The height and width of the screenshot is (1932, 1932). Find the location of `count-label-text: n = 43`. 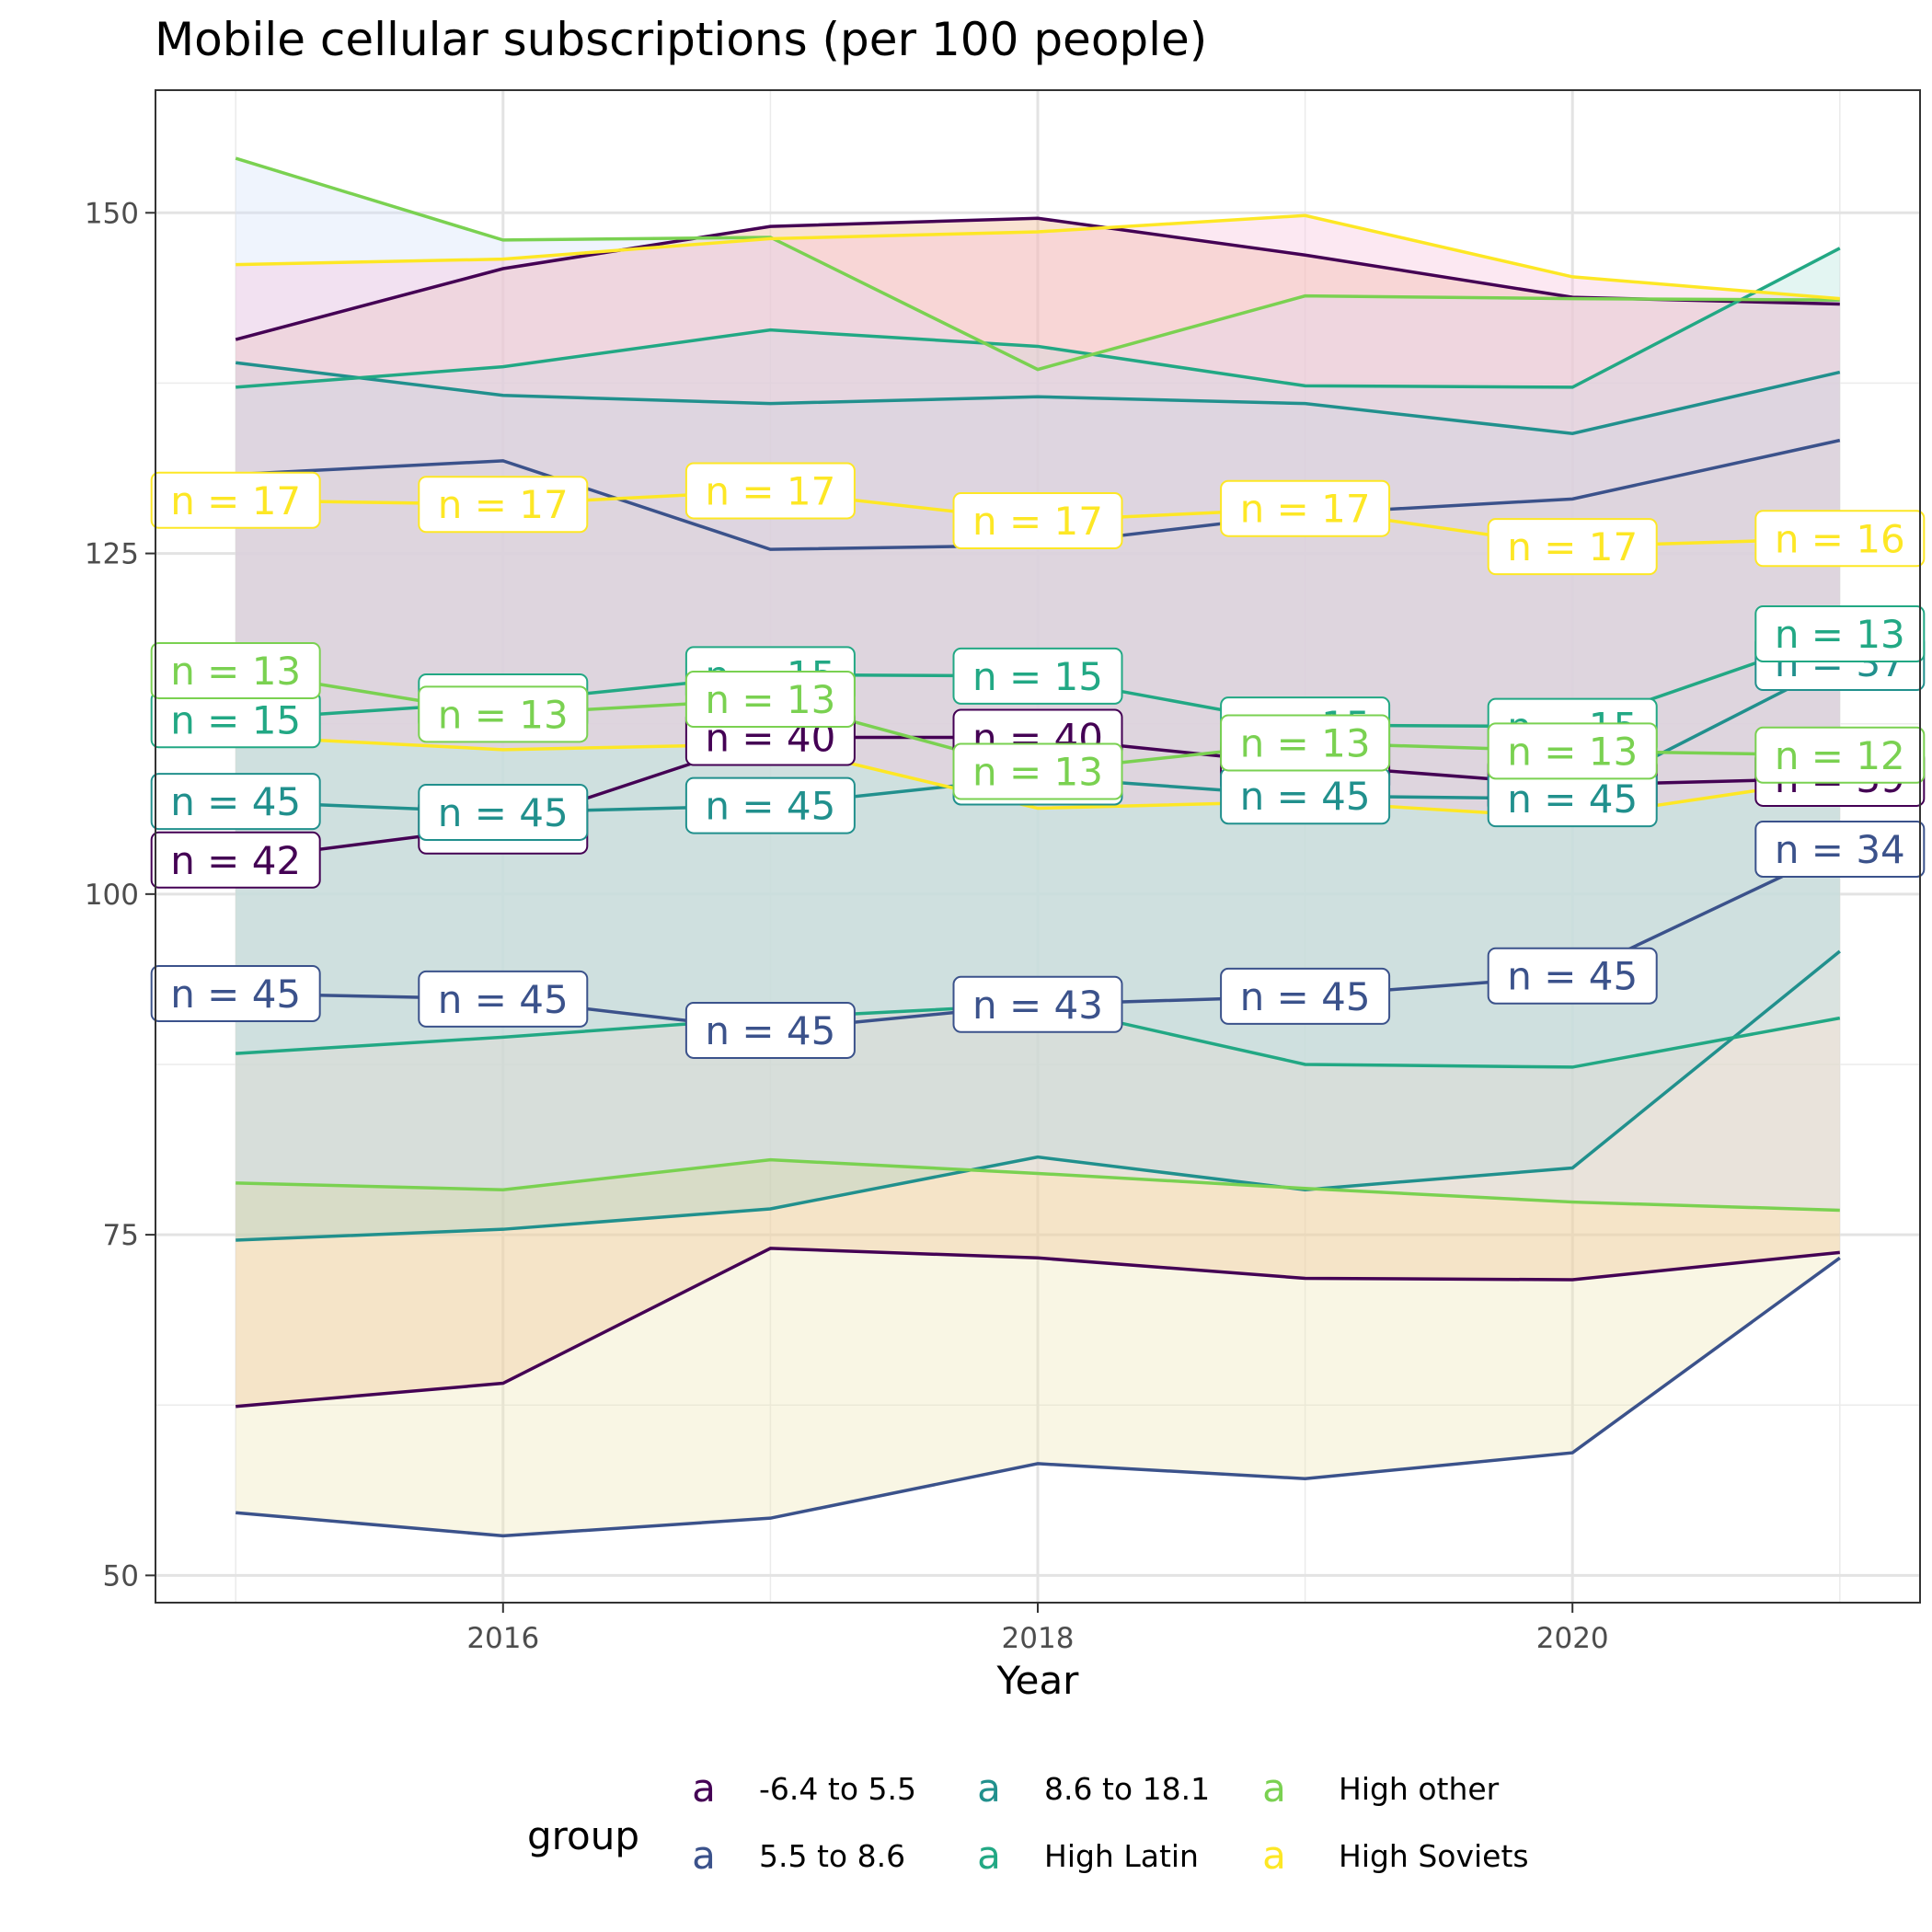

count-label-text: n = 43 is located at coordinates (1037, 1005).